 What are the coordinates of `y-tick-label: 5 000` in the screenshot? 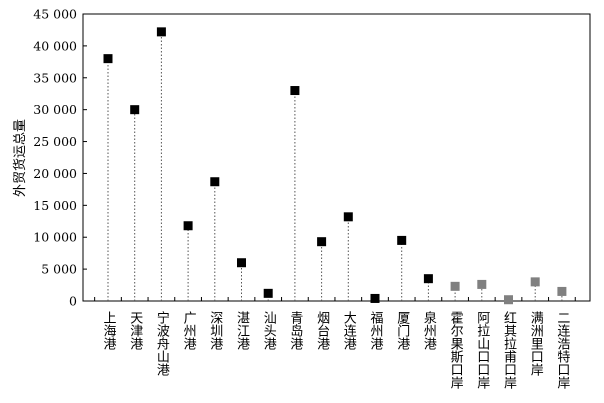 It's located at (59, 269).